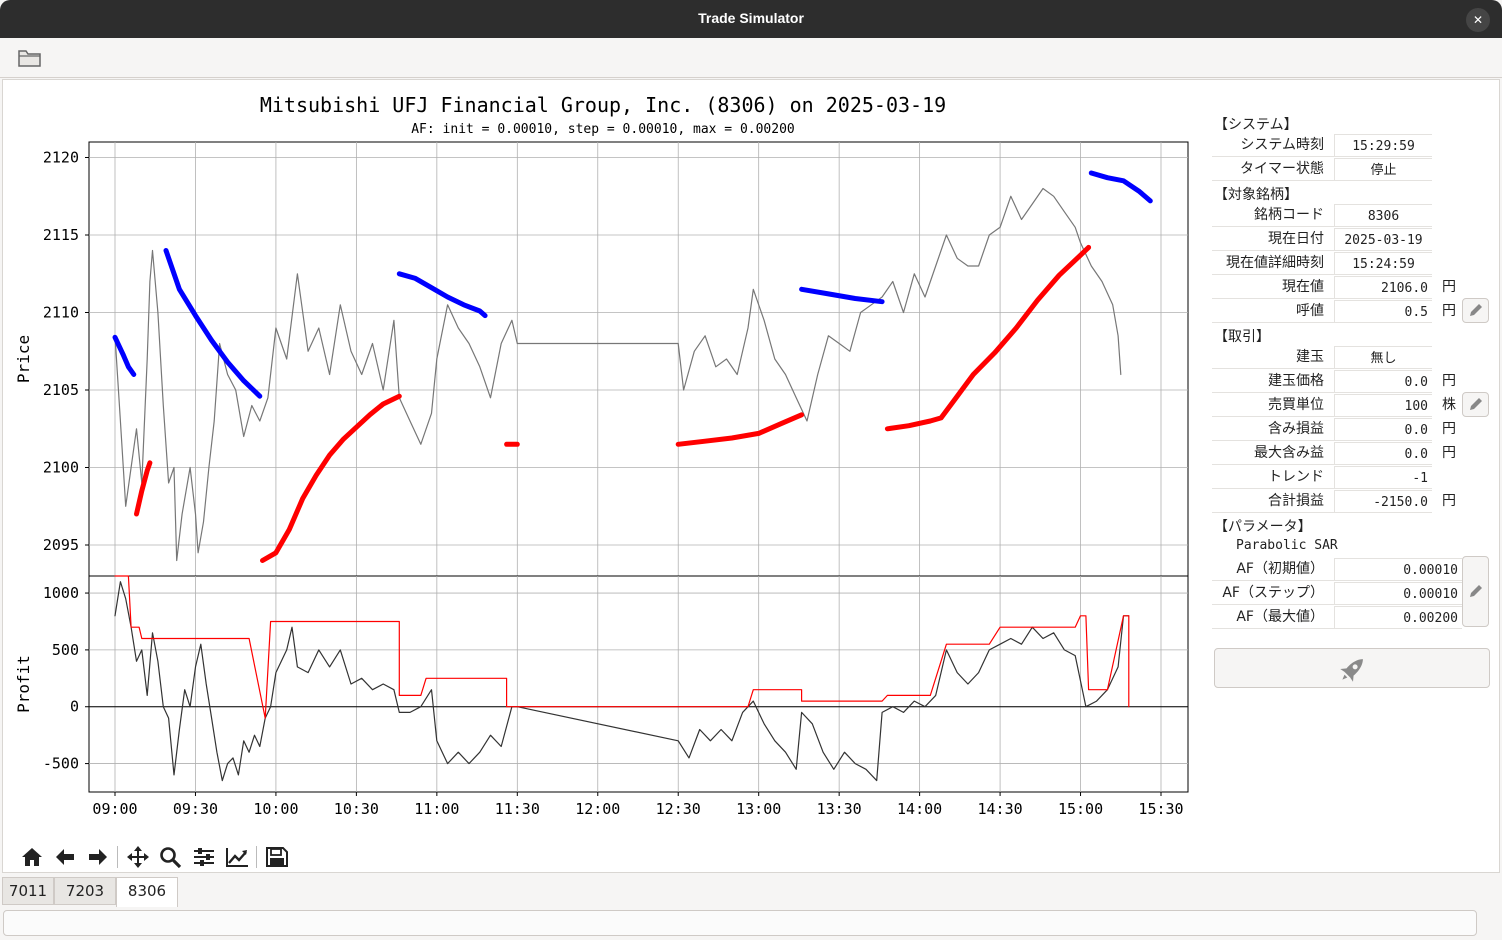 This screenshot has height=940, width=1502. I want to click on edit-tick-size-button, so click(1475, 310).